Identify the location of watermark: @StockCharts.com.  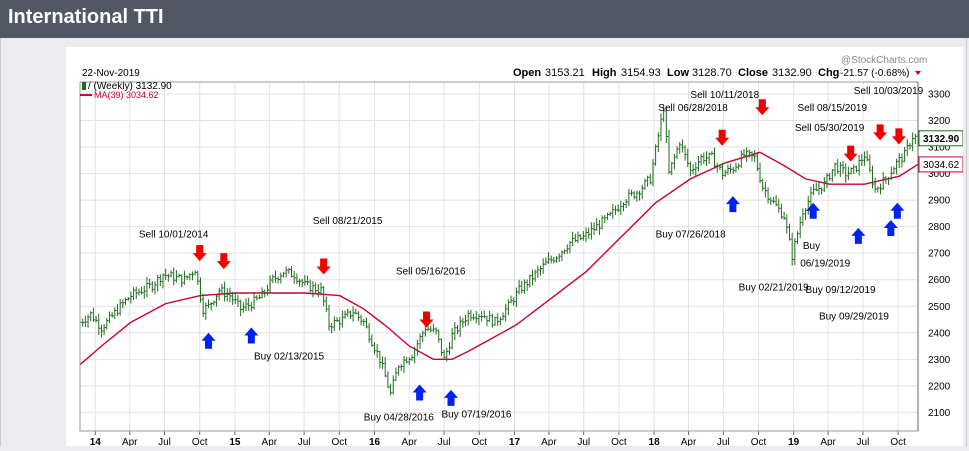
(884, 60).